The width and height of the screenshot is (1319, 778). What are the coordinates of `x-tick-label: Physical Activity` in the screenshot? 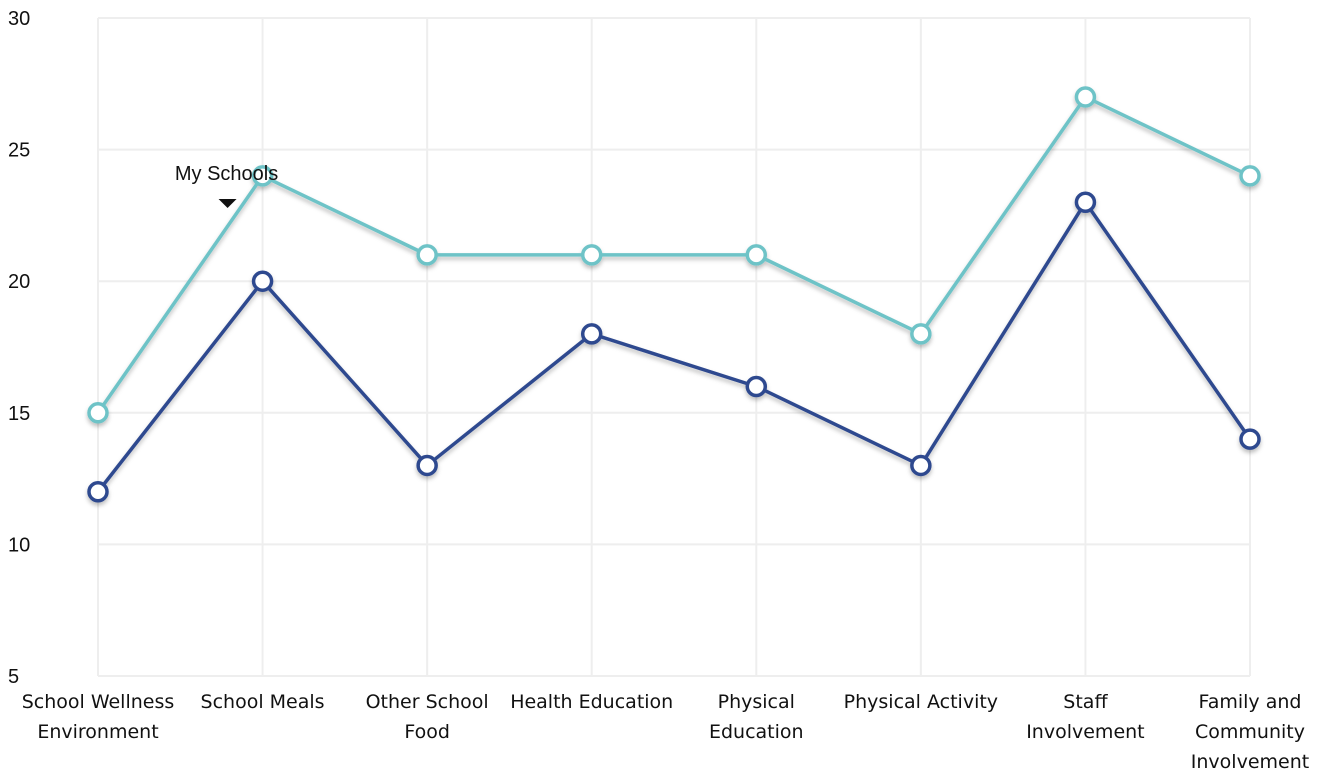 It's located at (921, 702).